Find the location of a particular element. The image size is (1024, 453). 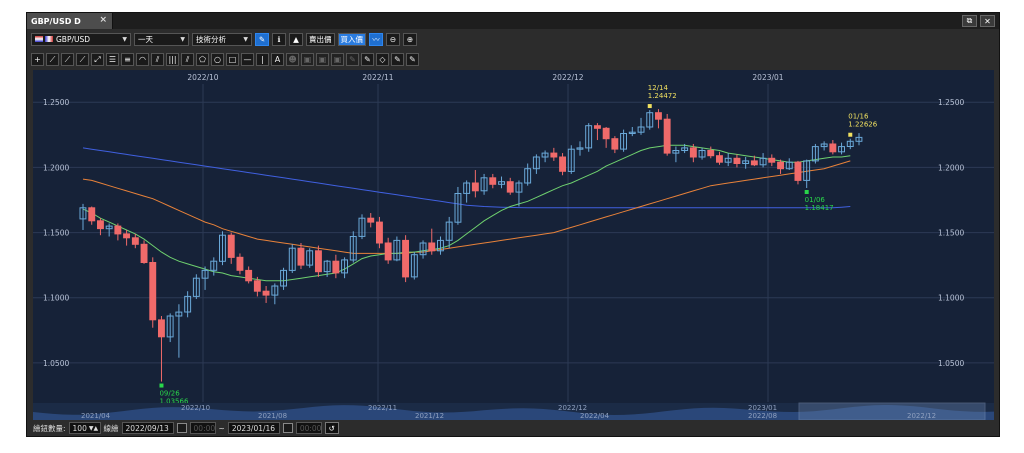

end-date-value: 2023/01/16 is located at coordinates (253, 428).